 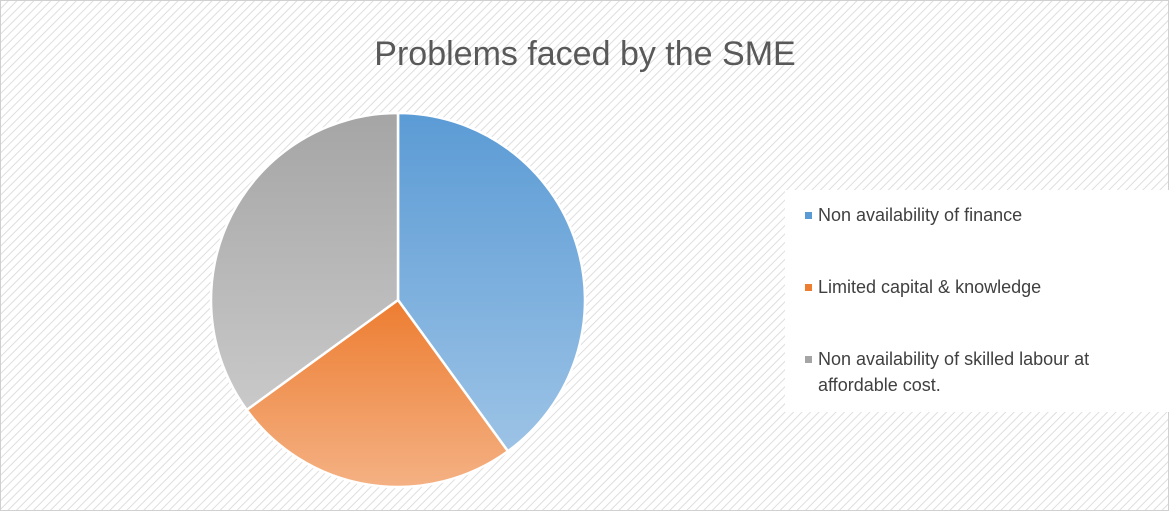 I want to click on legend-item: Limited capital & knowledge, so click(x=970, y=287).